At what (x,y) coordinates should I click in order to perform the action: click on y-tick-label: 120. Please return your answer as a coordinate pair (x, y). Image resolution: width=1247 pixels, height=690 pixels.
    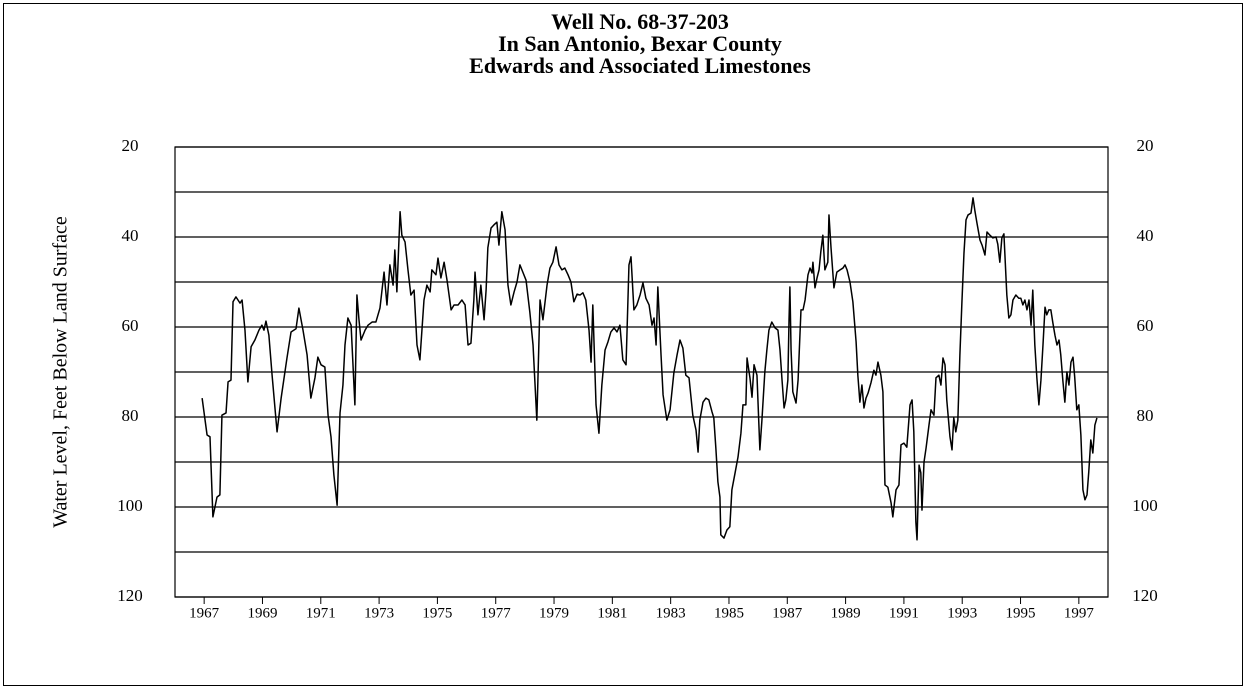
    Looking at the image, I should click on (130, 595).